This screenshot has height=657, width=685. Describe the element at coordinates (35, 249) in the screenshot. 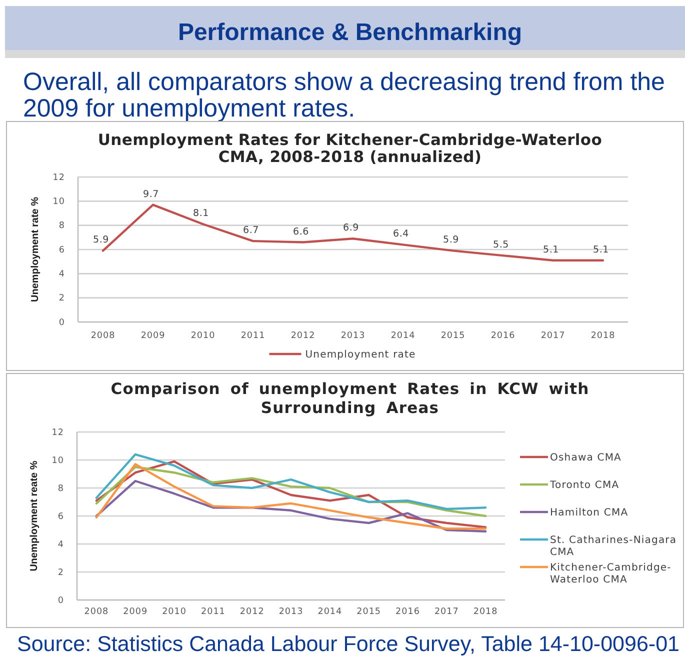

I see `y-axis-title: Unemployment rate %` at that location.